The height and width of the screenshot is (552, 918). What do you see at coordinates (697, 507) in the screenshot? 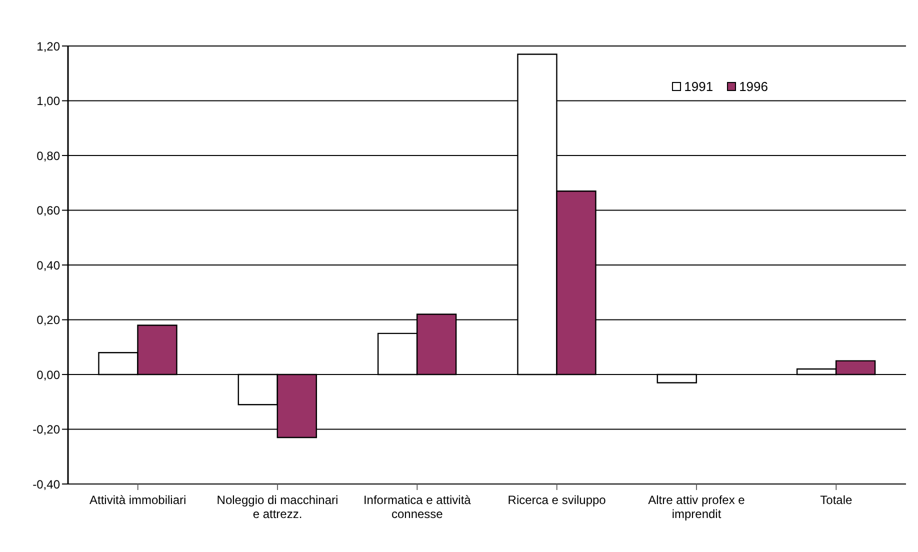
I see `x-tick-label: Altre attiv profex e imprendit` at bounding box center [697, 507].